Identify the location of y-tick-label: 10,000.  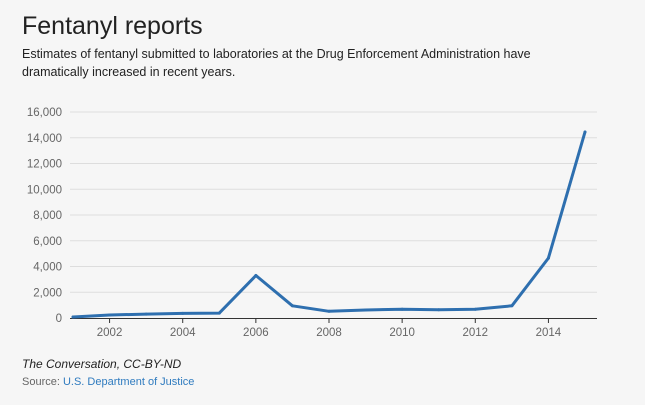
(44, 190).